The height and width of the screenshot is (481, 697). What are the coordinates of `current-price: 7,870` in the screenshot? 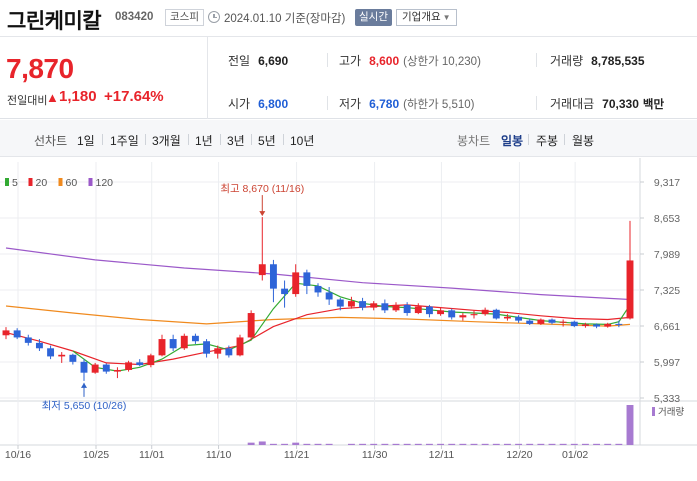 It's located at (40, 68).